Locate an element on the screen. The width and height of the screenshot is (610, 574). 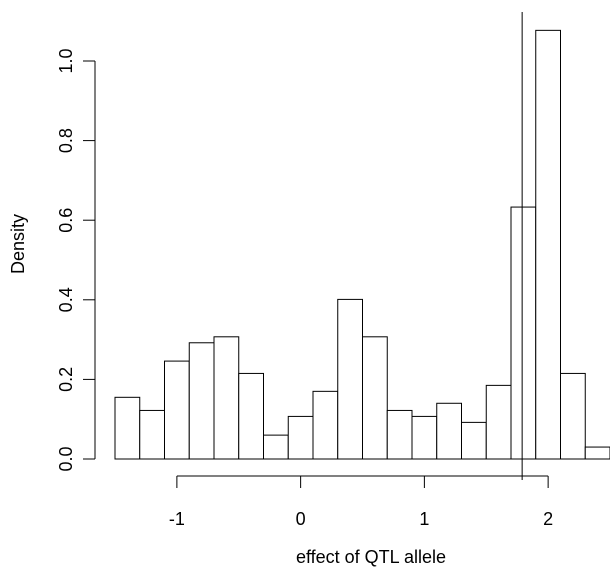
y-axis-label: Density is located at coordinates (18, 244).